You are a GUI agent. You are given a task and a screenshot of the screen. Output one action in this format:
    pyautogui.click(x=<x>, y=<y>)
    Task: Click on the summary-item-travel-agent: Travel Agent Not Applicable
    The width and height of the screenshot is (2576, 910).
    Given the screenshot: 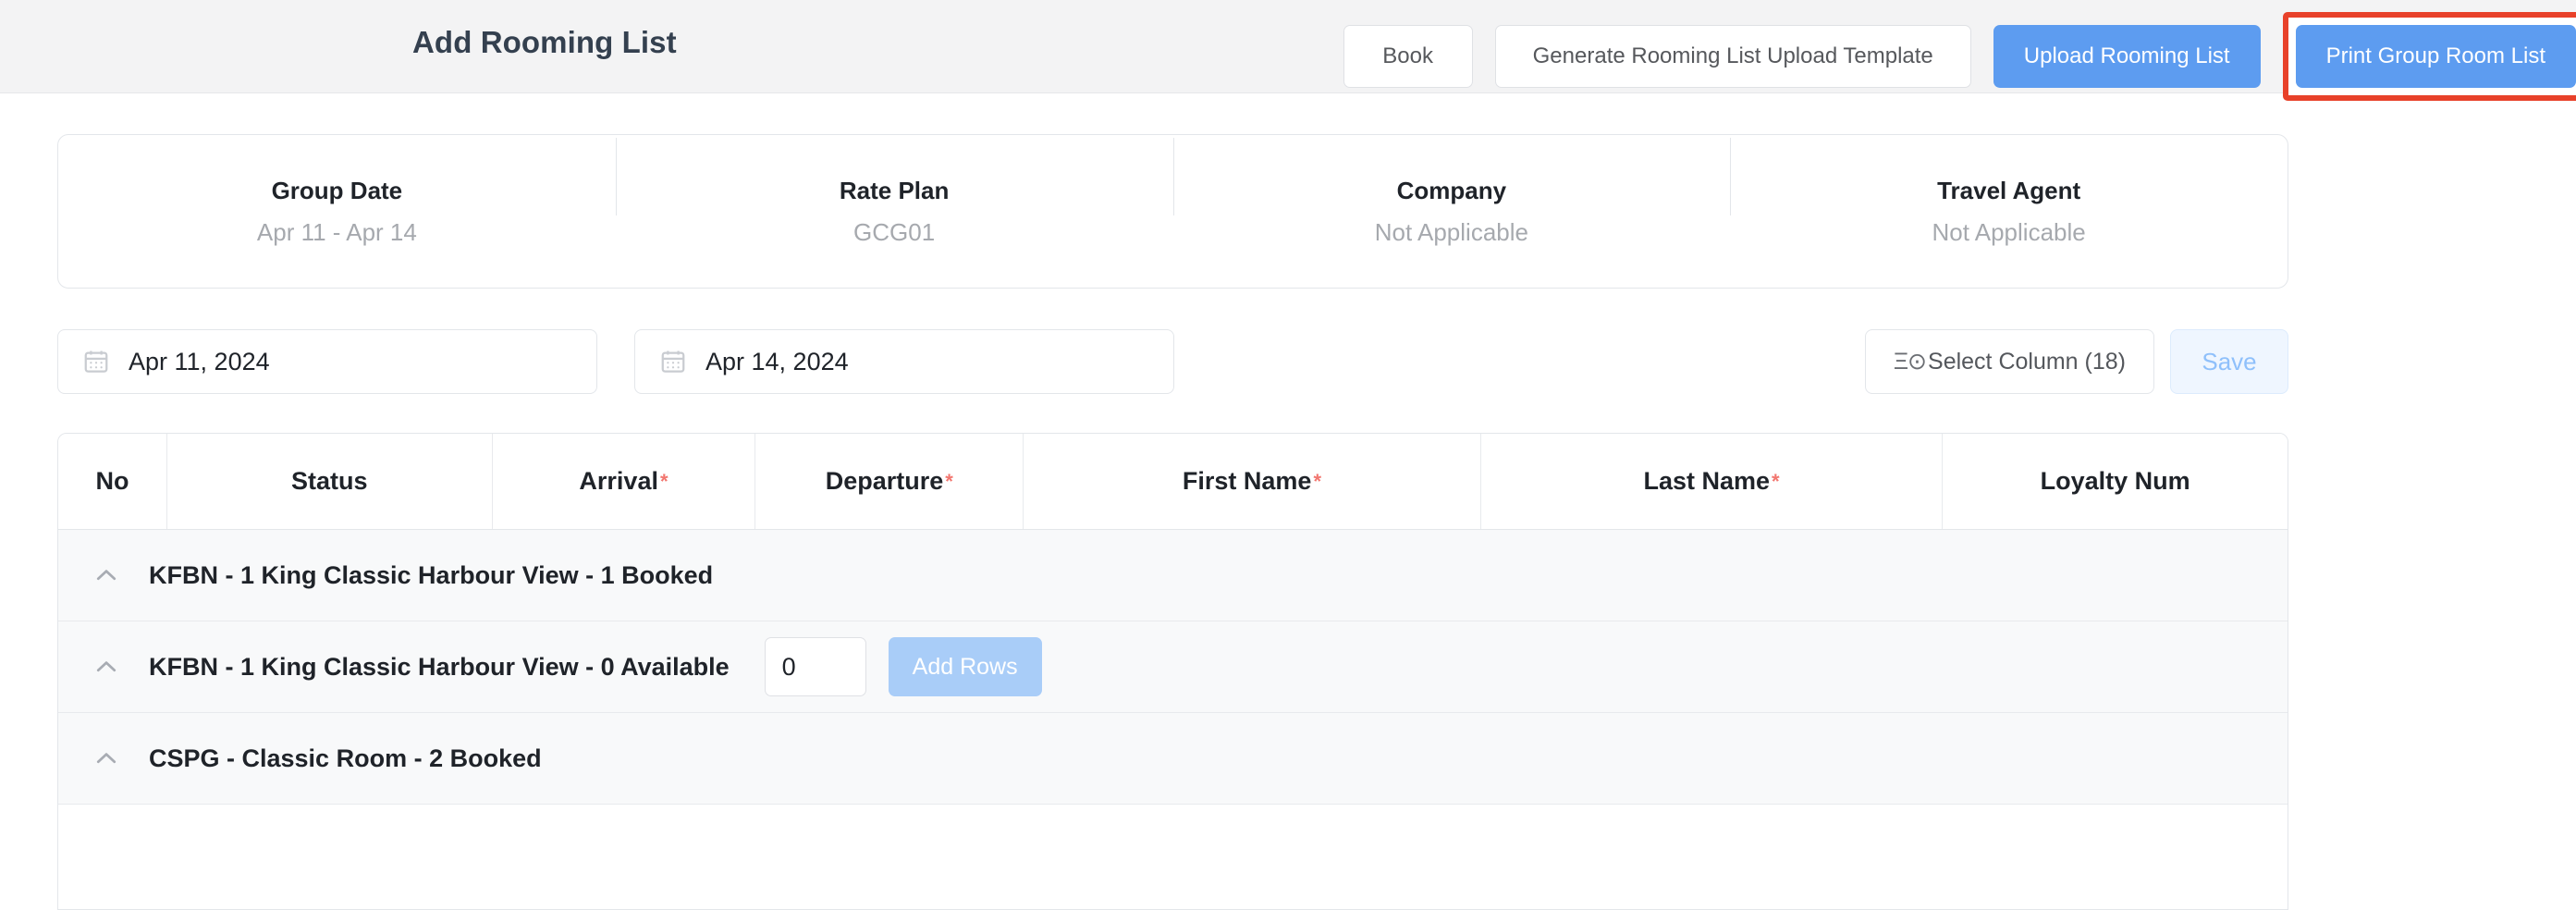 What is the action you would take?
    pyautogui.click(x=2009, y=192)
    